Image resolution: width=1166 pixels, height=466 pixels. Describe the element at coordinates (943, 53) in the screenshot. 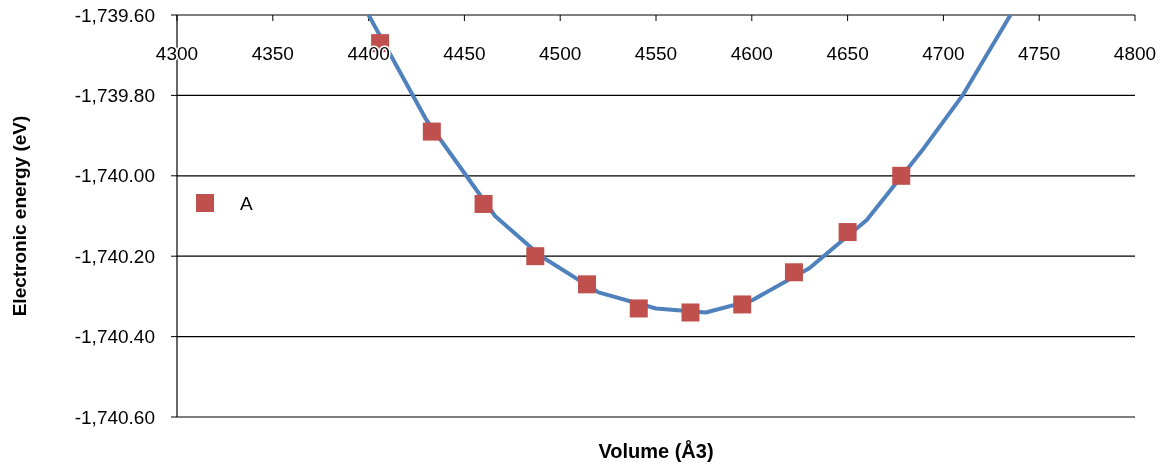

I see `x-tick-label: 4700` at that location.